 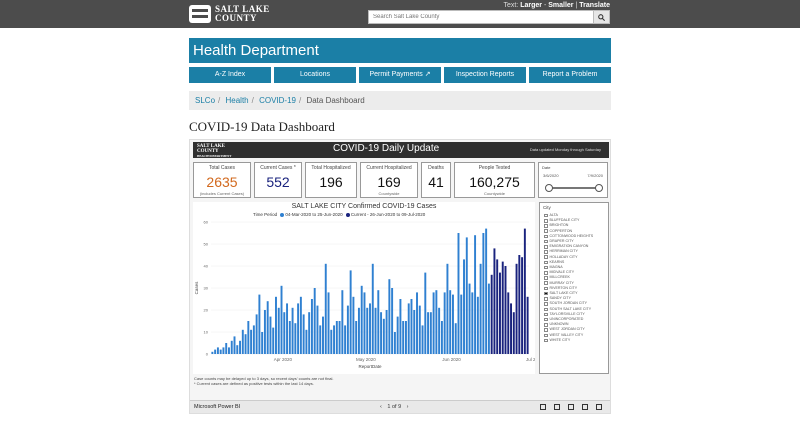 I want to click on city-option: TAYLORSVILLE CITY, so click(x=574, y=314).